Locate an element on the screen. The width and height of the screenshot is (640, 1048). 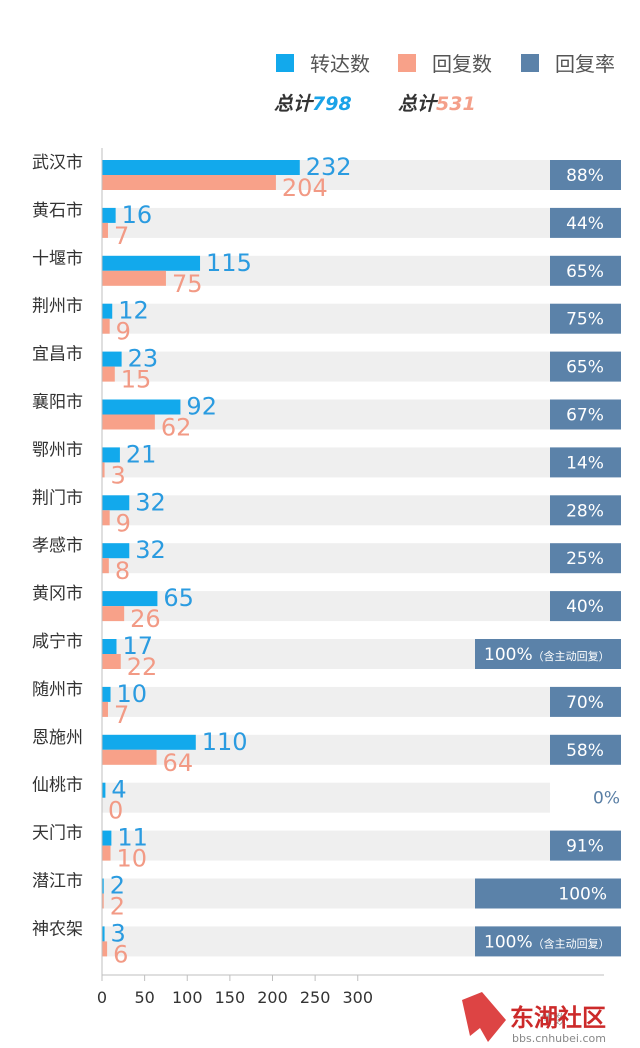
value-label-reply: 8 is located at coordinates (122, 571).